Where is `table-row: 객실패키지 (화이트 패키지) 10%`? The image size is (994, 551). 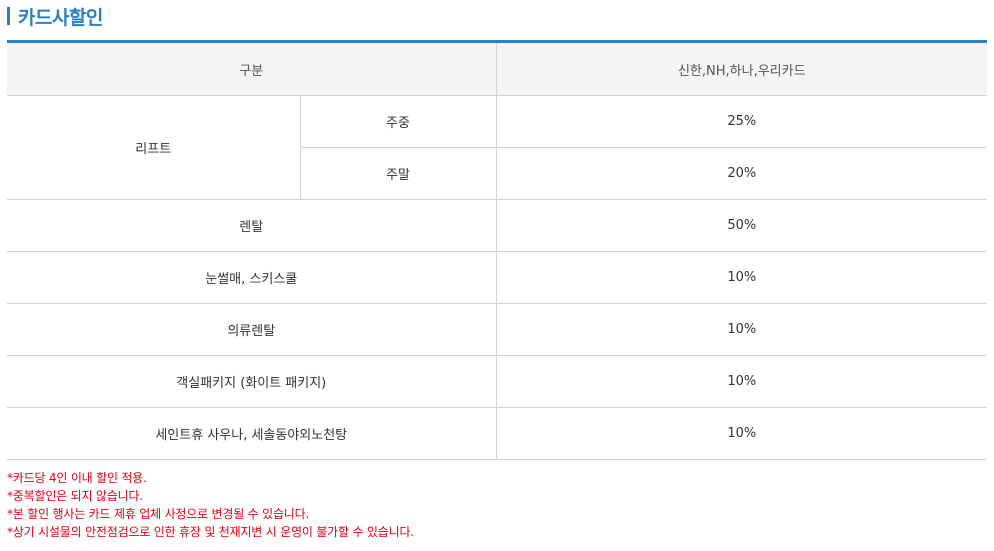 table-row: 객실패키지 (화이트 패키지) 10% is located at coordinates (497, 381).